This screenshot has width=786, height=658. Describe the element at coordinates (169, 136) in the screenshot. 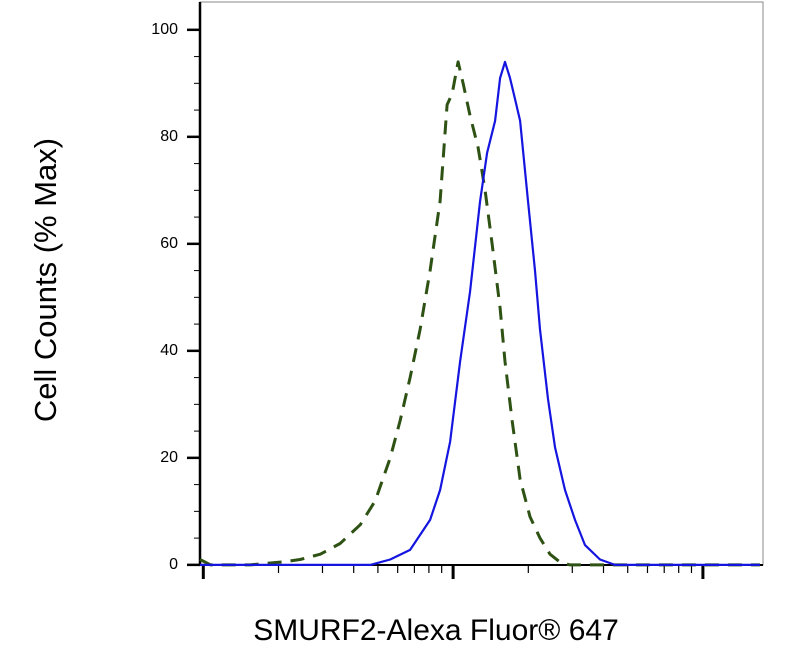

I see `y-tick-label: 80` at that location.